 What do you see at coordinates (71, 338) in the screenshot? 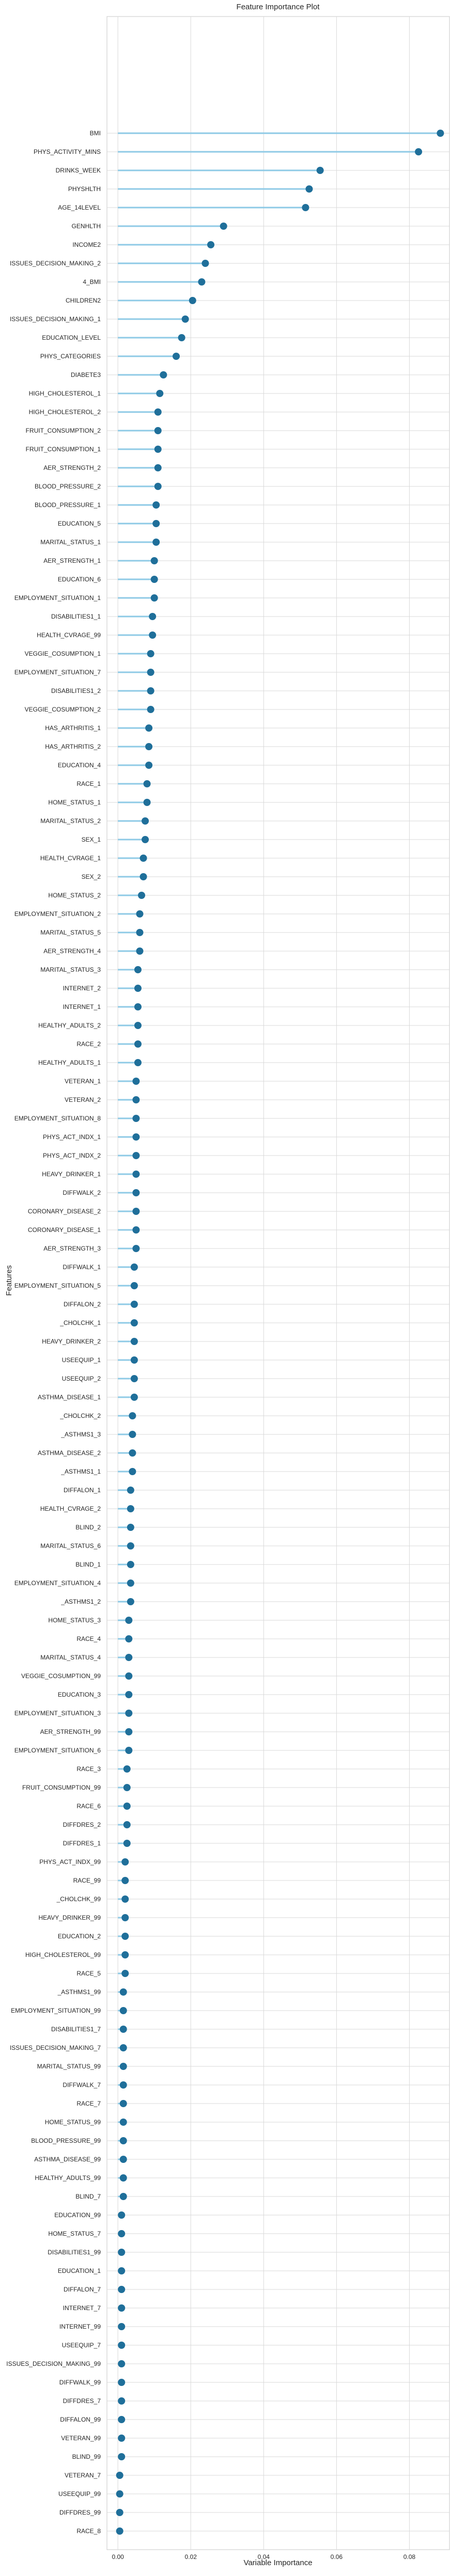
I see `y-tick-label: EDUCATION_LEVEL` at bounding box center [71, 338].